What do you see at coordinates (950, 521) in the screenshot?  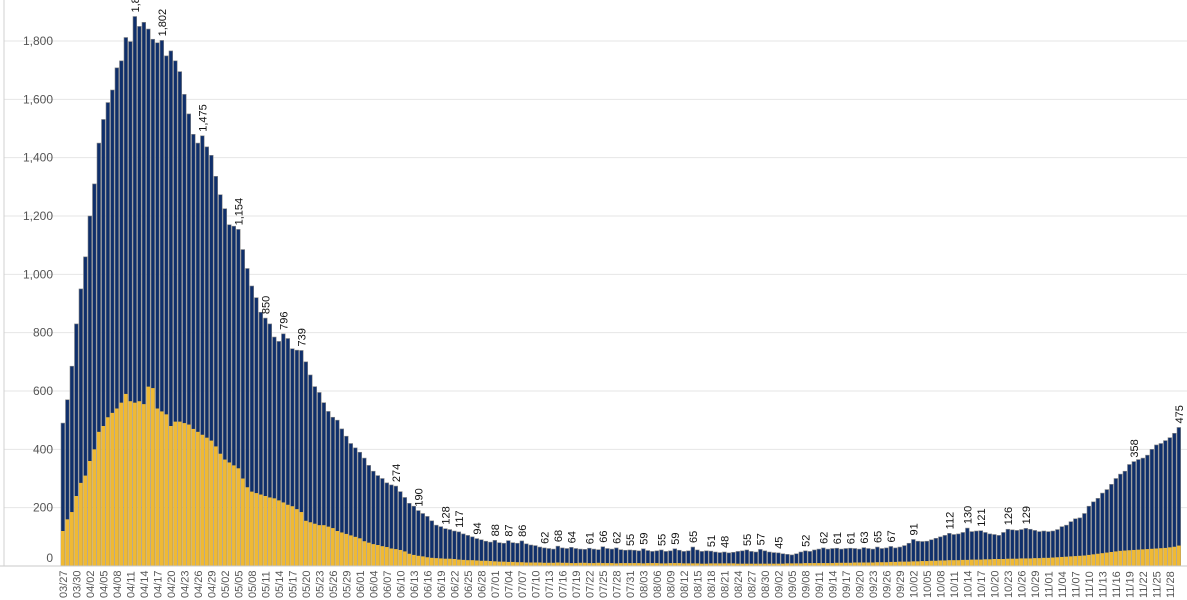 I see `data-label: 112` at bounding box center [950, 521].